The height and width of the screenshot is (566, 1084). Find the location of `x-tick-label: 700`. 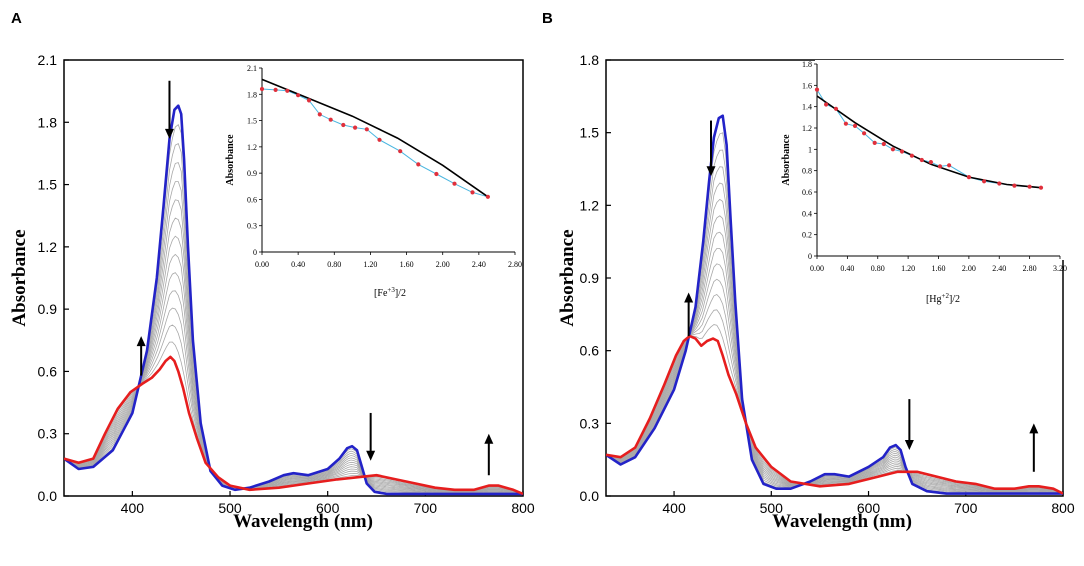

x-tick-label: 700 is located at coordinates (966, 508).